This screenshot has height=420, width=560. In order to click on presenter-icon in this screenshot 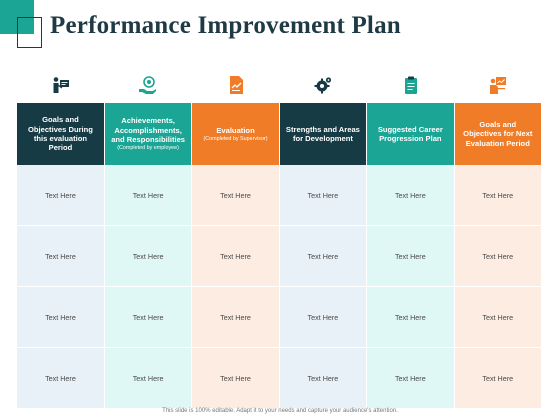, I will do `click(61, 85)`.